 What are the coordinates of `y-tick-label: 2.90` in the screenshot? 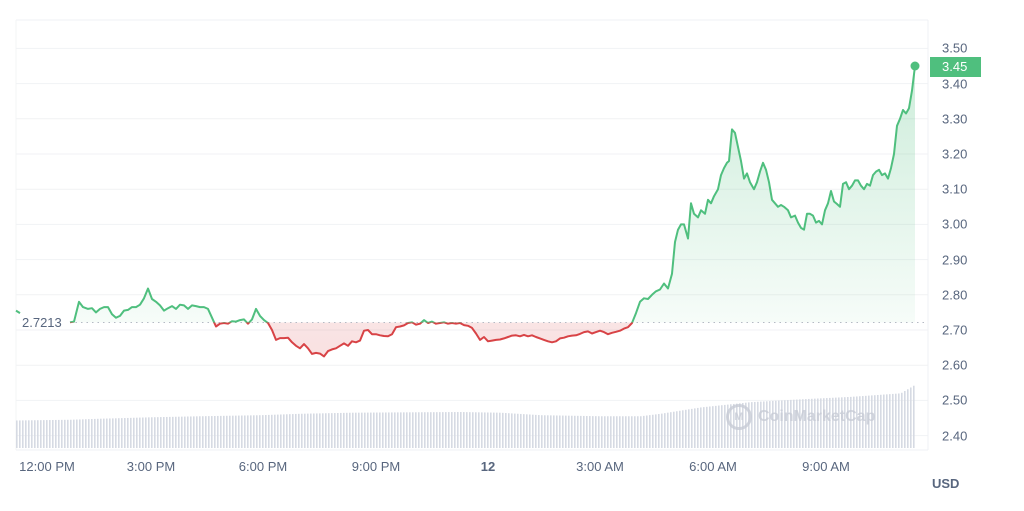 It's located at (955, 260).